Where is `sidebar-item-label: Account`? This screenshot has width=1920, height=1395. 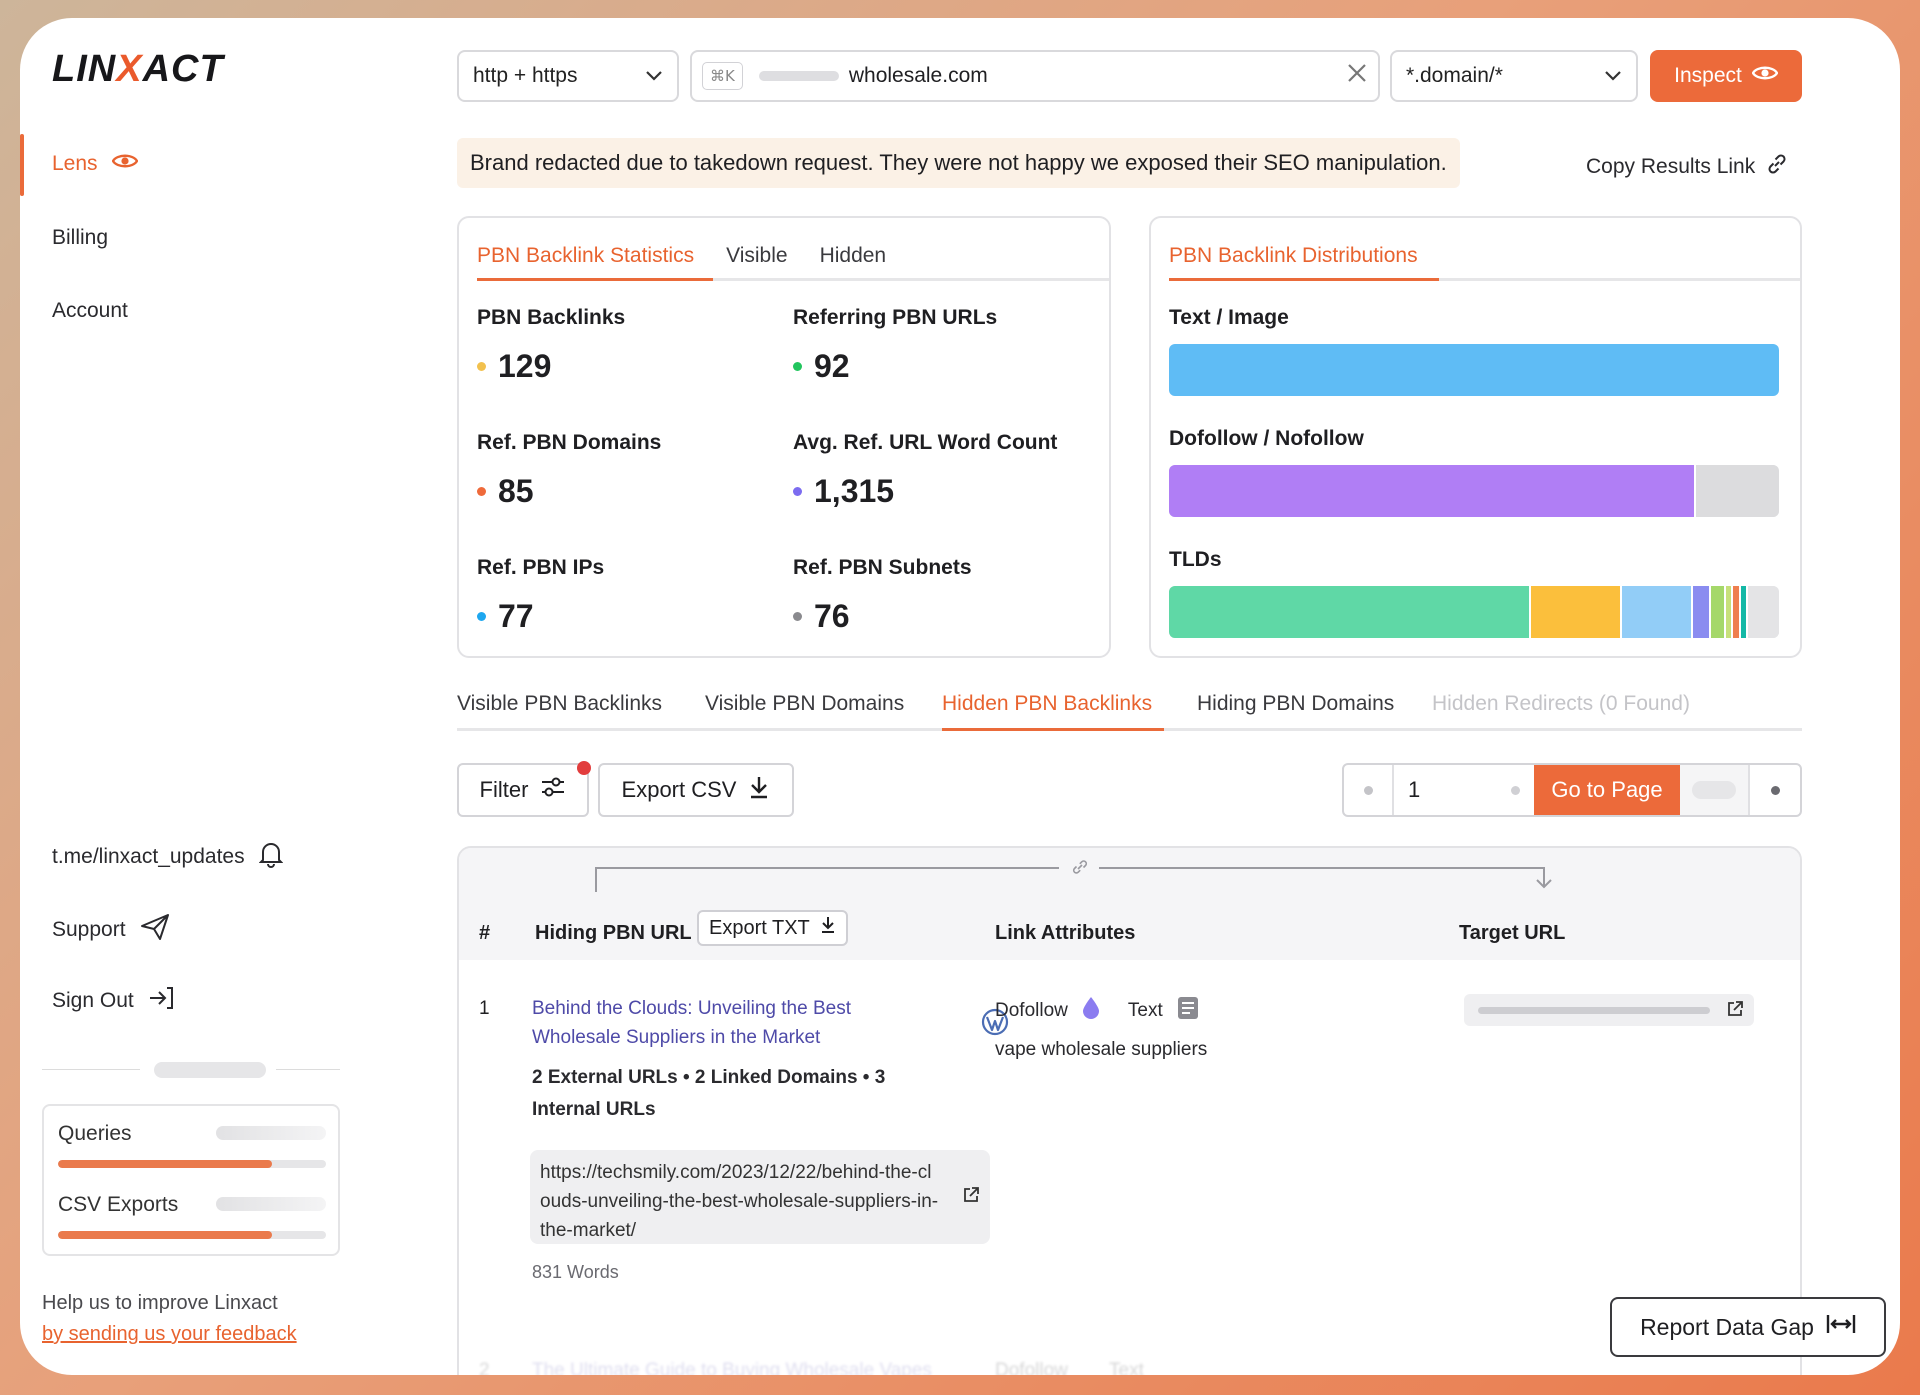
sidebar-item-label: Account is located at coordinates (90, 310).